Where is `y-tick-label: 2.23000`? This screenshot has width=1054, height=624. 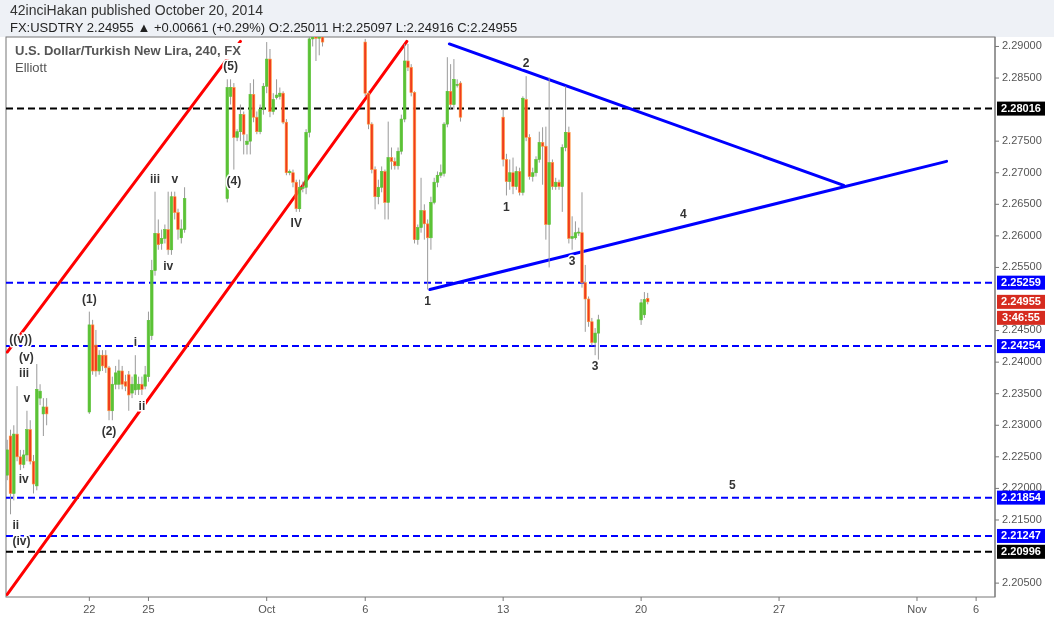 y-tick-label: 2.23000 is located at coordinates (1022, 424).